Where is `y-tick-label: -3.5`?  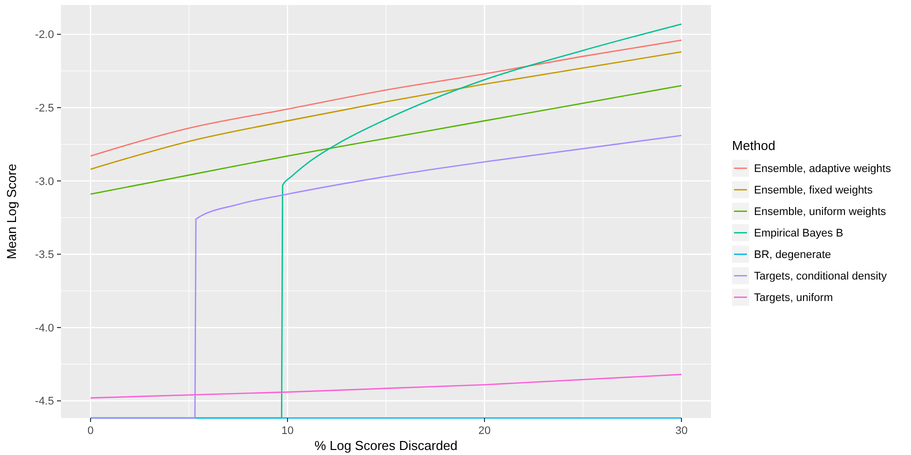 y-tick-label: -3.5 is located at coordinates (44, 255).